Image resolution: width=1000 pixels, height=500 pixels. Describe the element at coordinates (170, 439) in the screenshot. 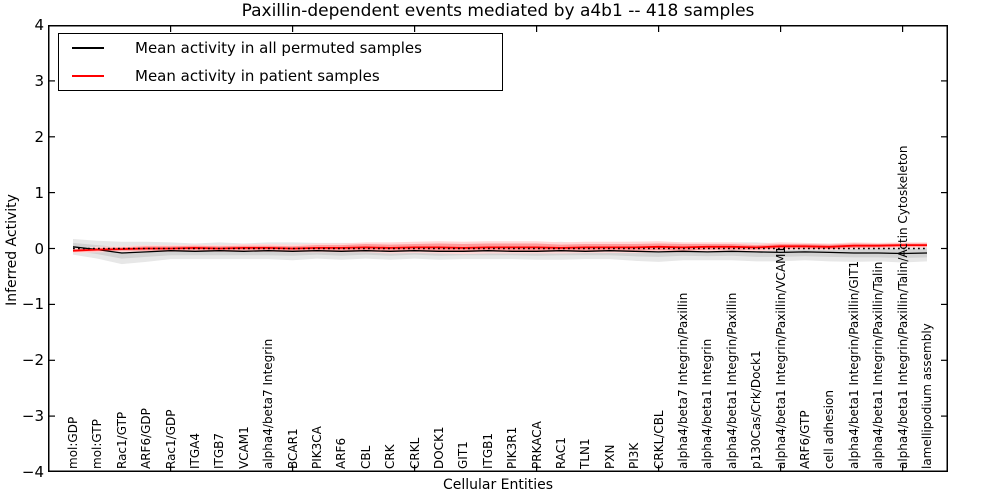

I see `x-category-label: Rac1/GDP` at that location.